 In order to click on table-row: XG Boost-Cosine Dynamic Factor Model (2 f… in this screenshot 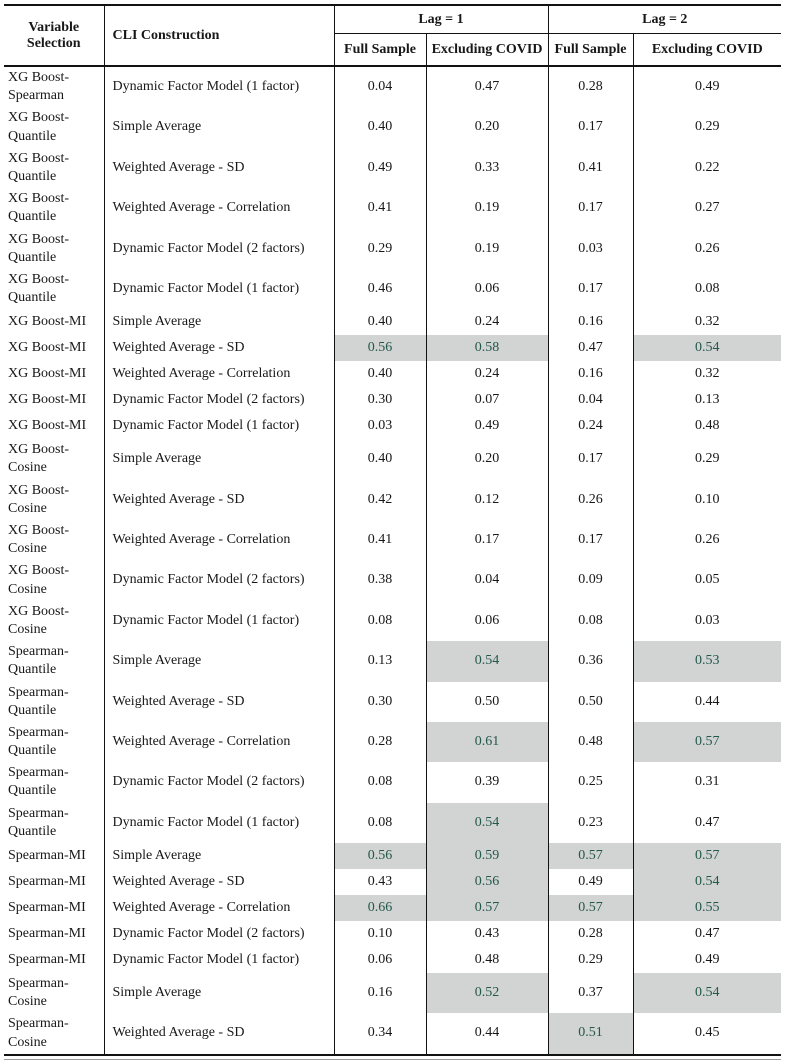, I will do `click(393, 580)`.